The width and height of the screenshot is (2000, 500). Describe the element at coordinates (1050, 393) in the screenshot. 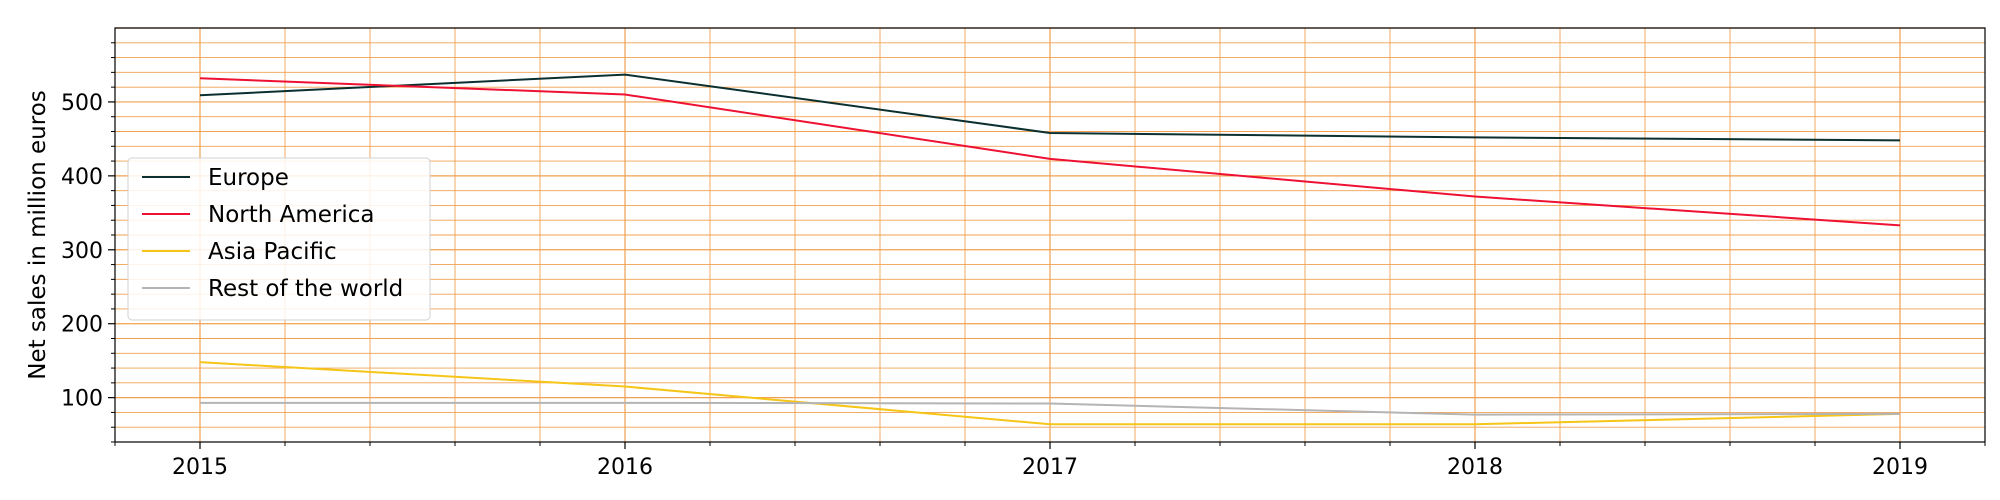

I see `series-line-asia-pacific` at that location.